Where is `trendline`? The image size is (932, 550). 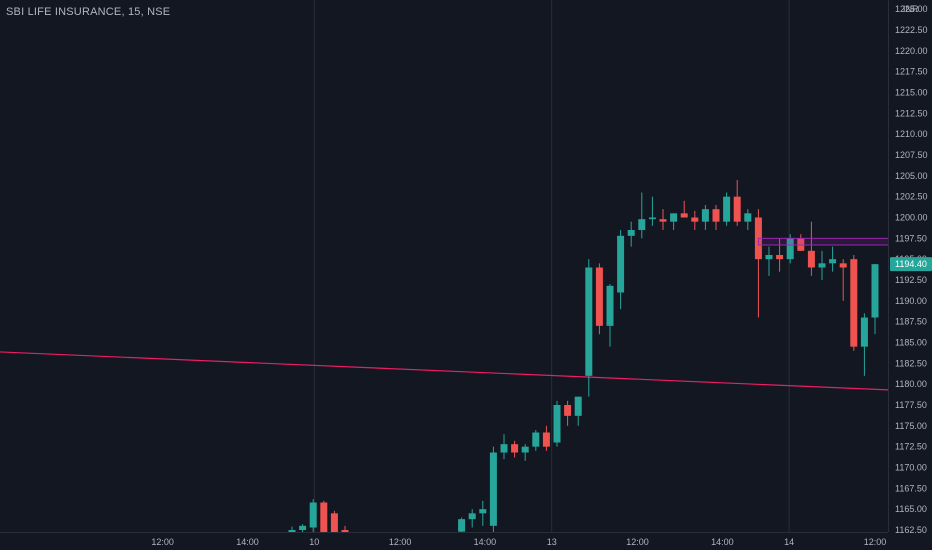 trendline is located at coordinates (466, 372).